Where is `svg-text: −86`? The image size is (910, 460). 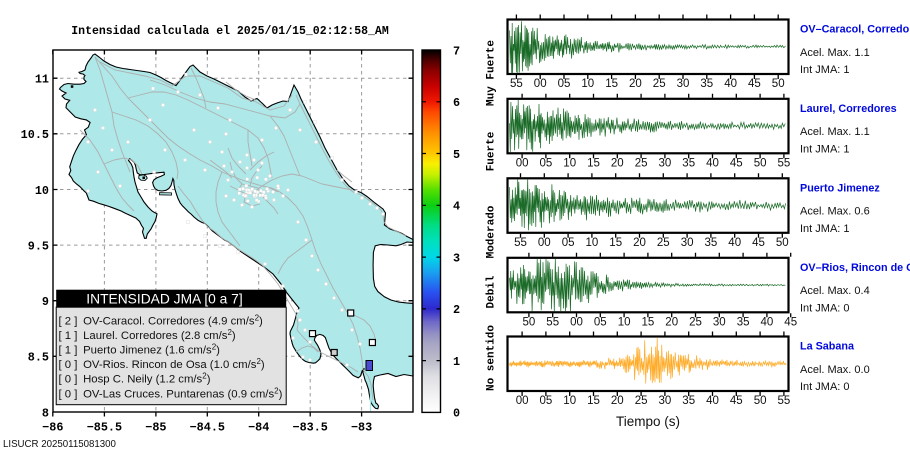
svg-text: −86 is located at coordinates (52, 427).